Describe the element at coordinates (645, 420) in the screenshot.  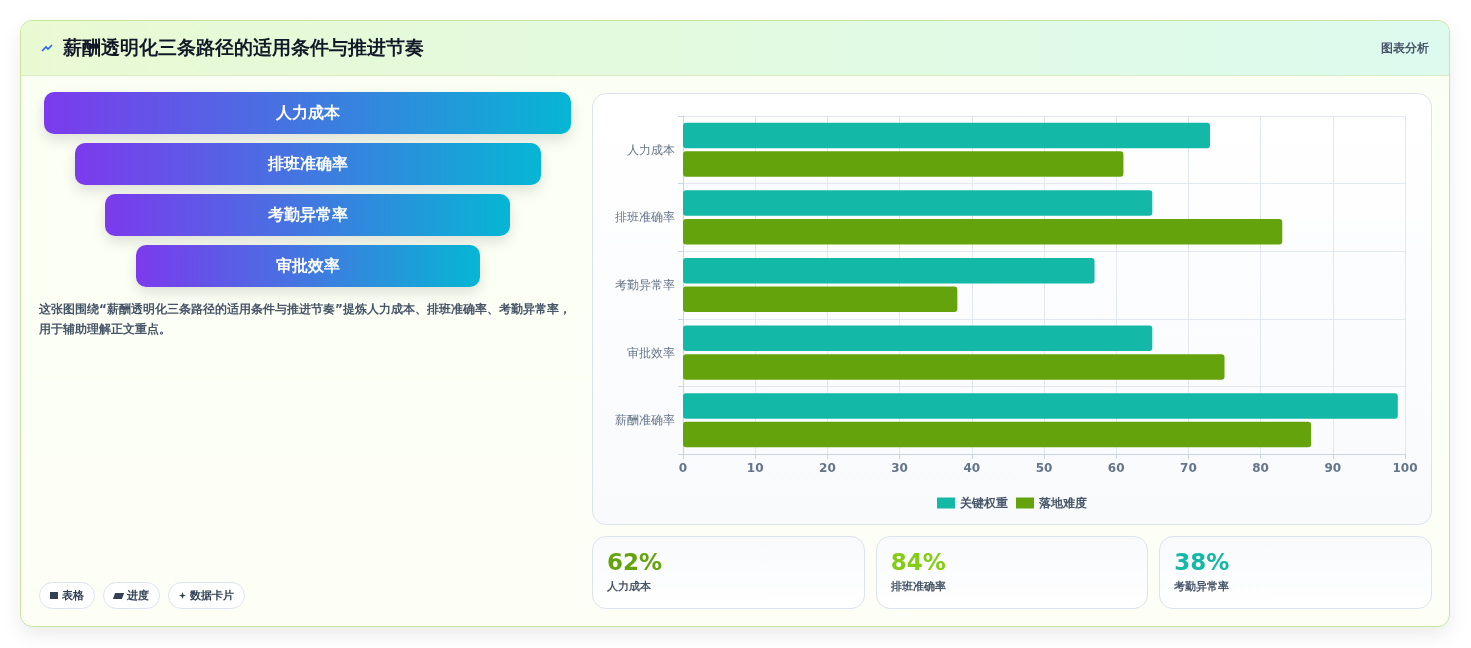
I see `y-tick-label: 薪酬准确率` at that location.